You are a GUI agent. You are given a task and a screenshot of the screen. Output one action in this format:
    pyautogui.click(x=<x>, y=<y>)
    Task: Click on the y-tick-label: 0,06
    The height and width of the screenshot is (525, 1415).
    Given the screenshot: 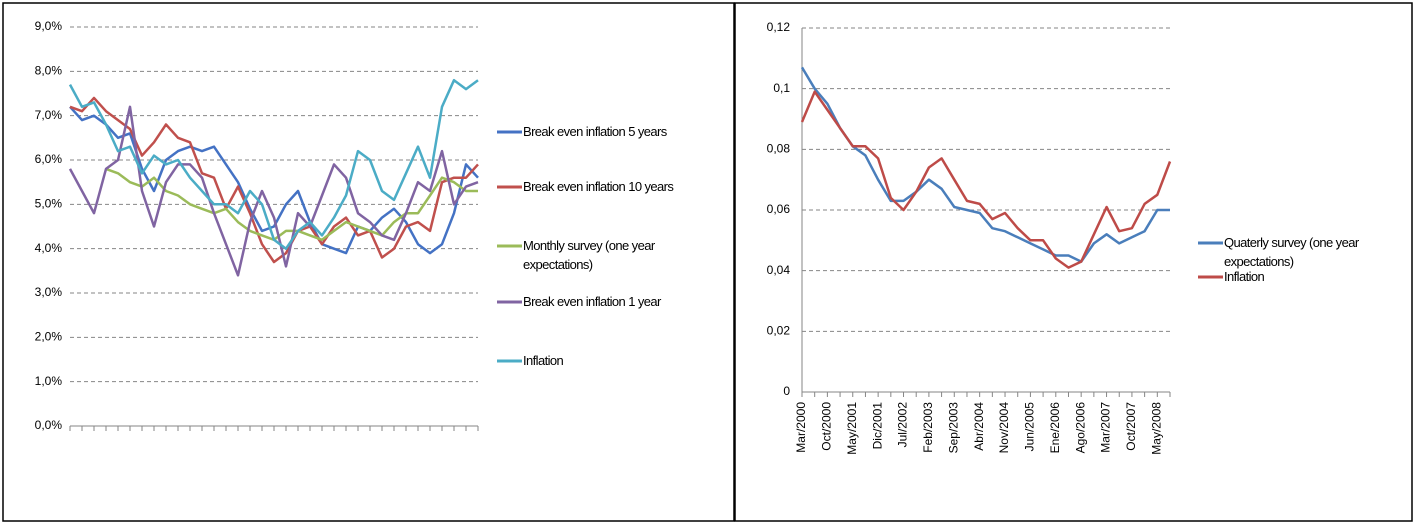 What is the action you would take?
    pyautogui.click(x=779, y=209)
    